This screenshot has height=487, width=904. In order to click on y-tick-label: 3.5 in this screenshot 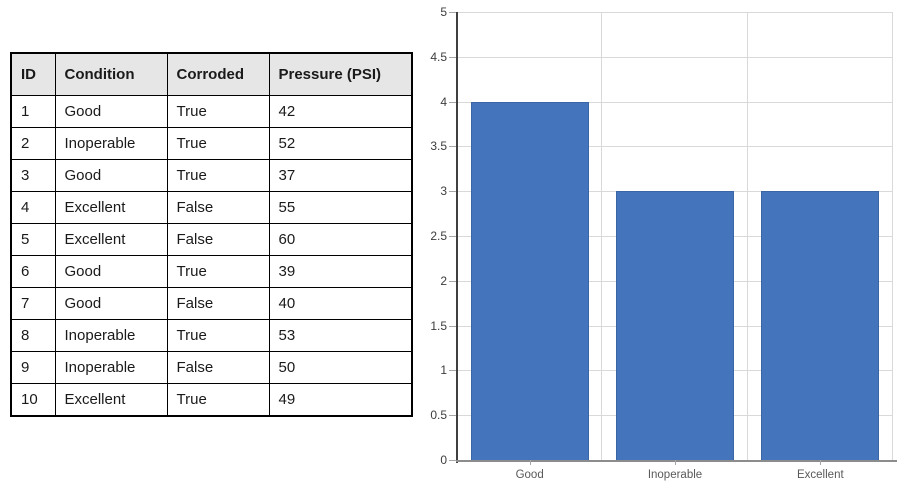, I will do `click(438, 146)`.